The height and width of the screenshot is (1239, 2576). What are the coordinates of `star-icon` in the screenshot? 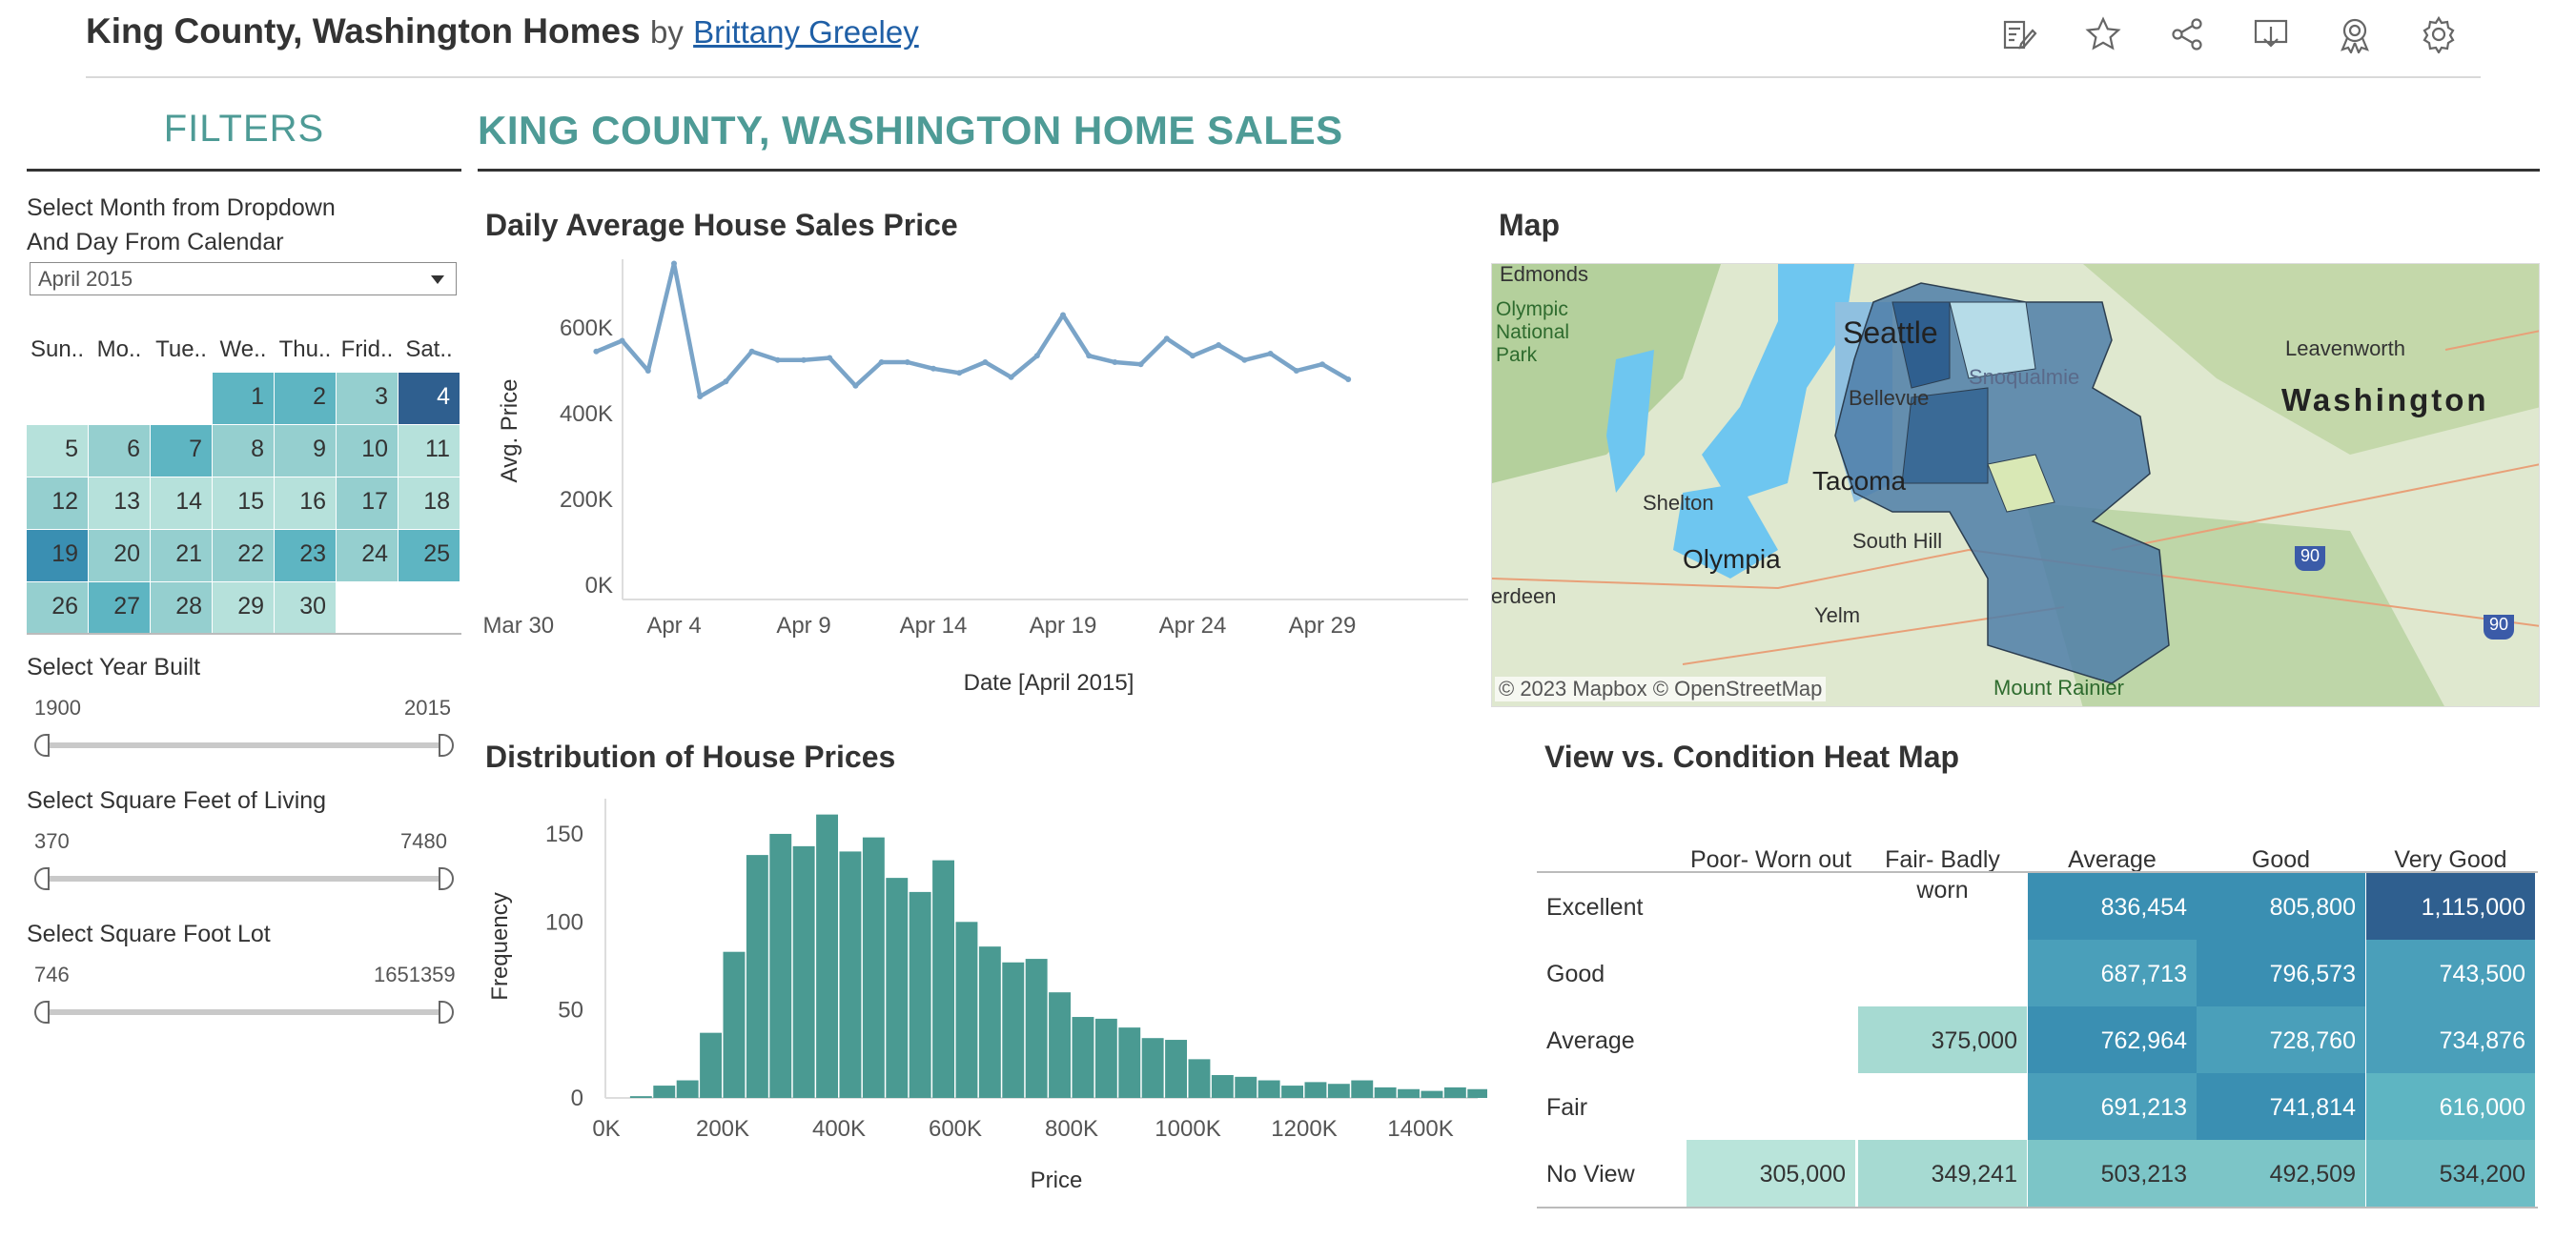 It's located at (2103, 34).